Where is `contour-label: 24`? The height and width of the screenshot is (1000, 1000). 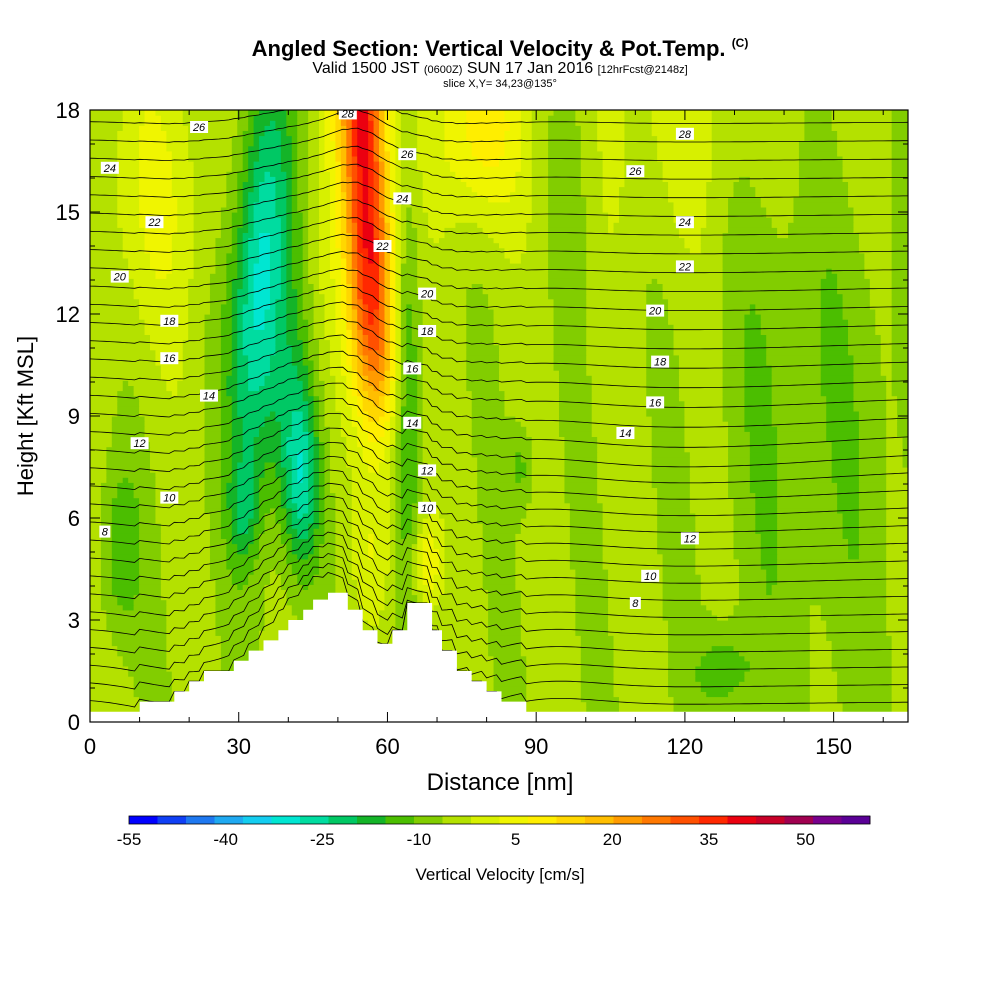 contour-label: 24 is located at coordinates (109, 169).